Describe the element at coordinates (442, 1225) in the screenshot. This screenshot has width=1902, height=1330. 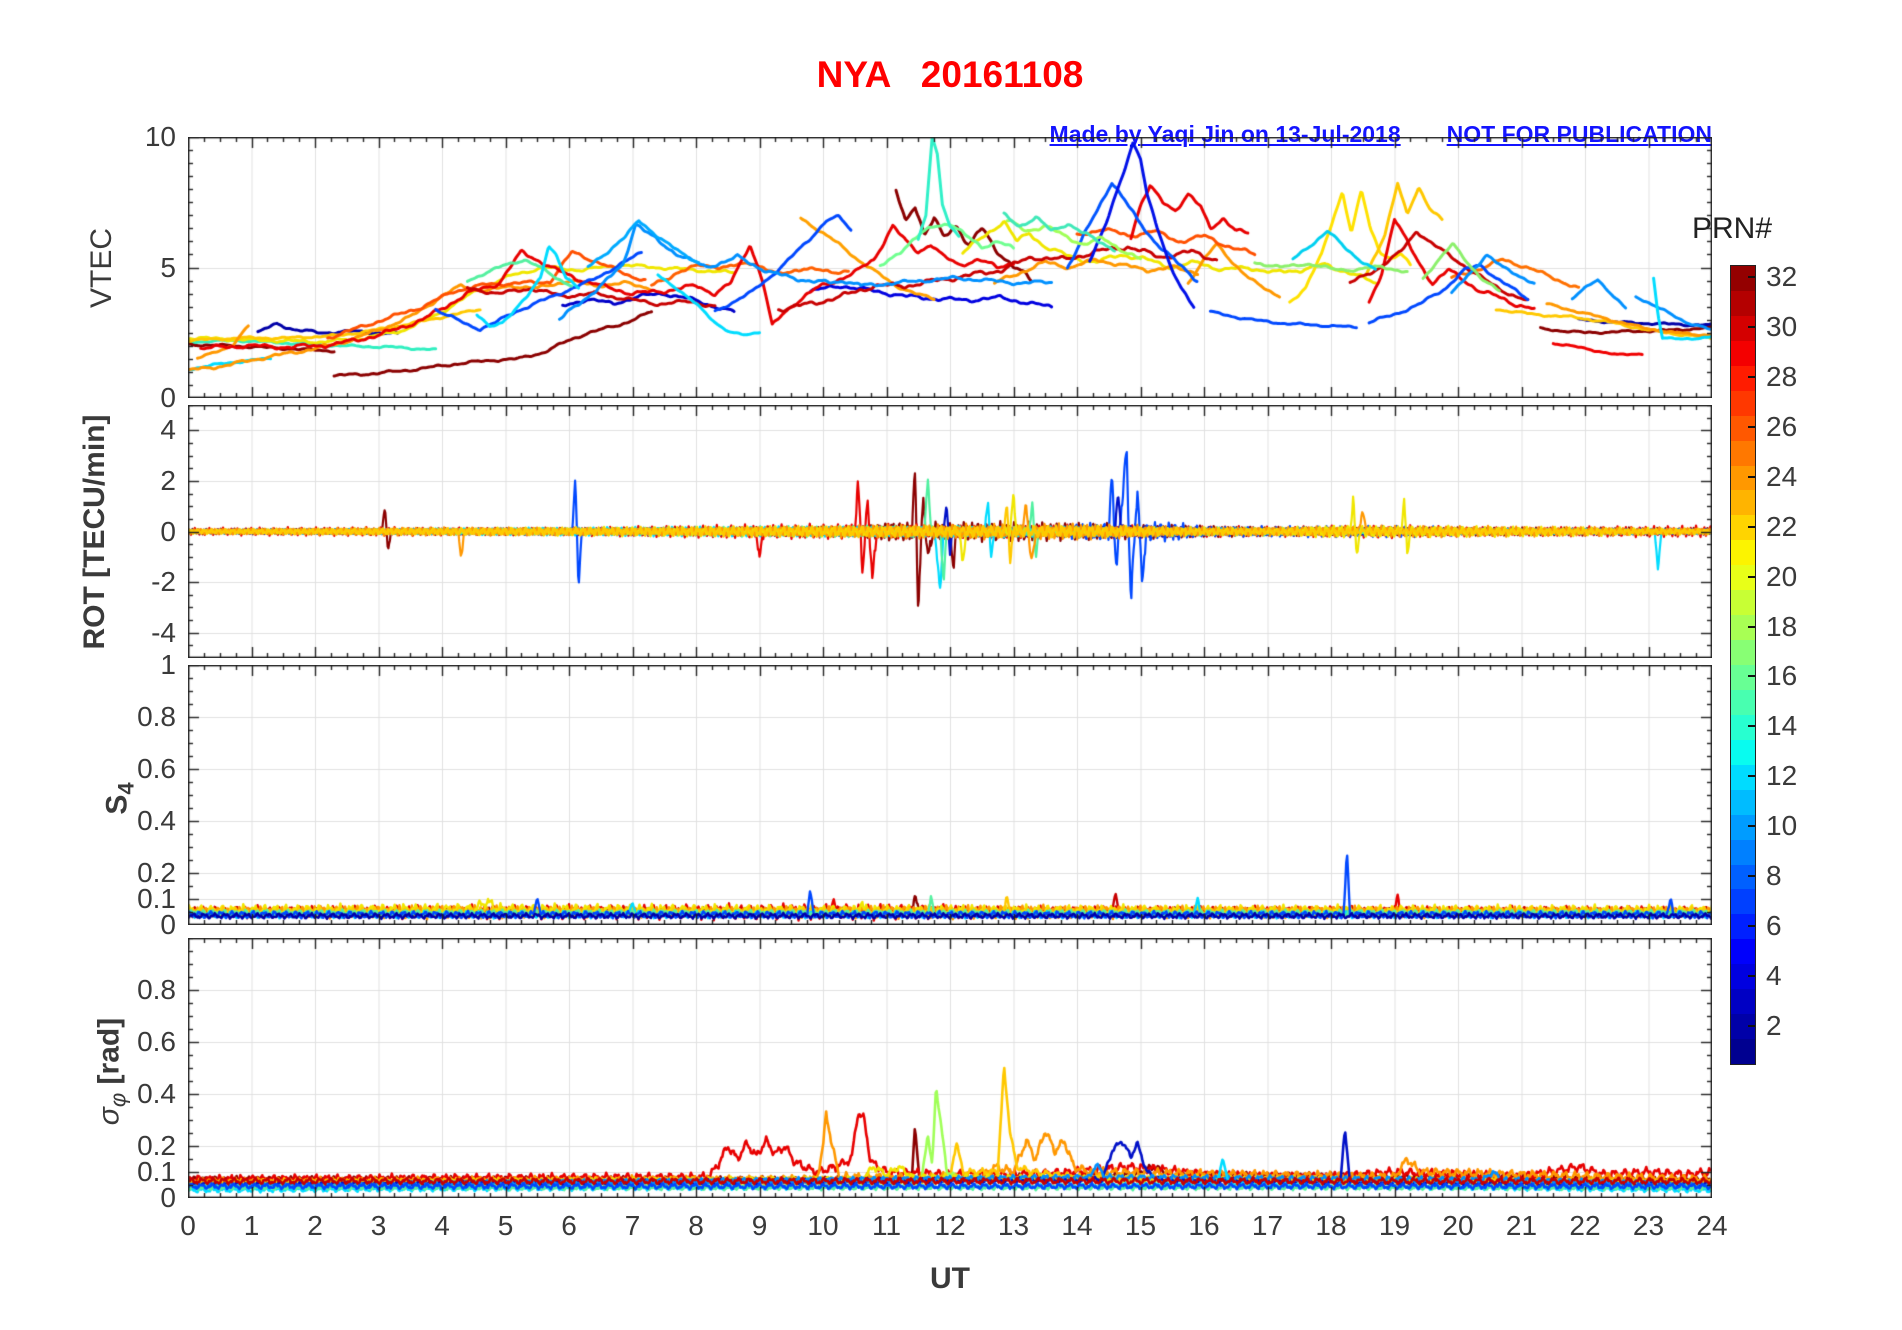
I see `x-tick-label: 4` at that location.